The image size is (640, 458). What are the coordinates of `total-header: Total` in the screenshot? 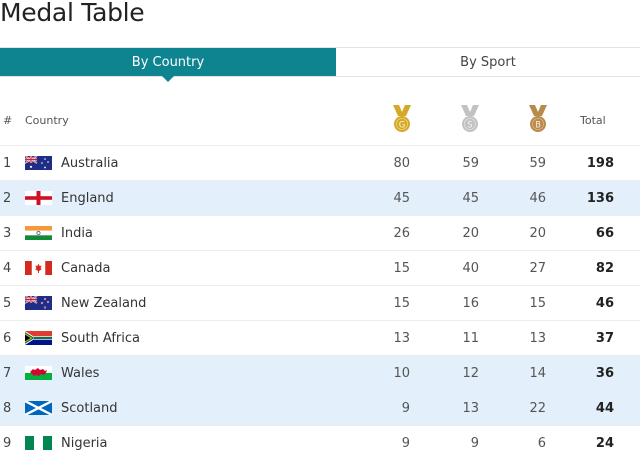 It's located at (593, 120).